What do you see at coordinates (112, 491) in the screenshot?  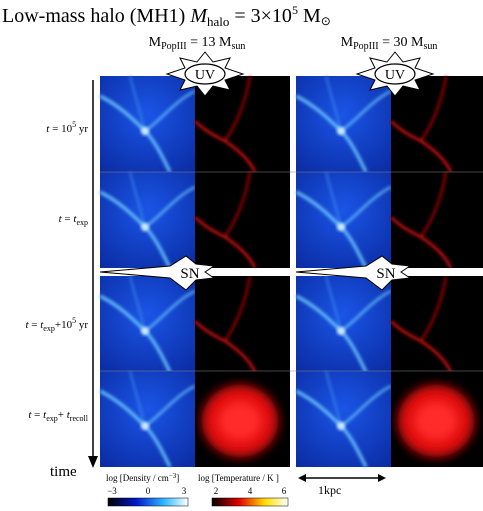 I see `colorbar-tick: −3` at bounding box center [112, 491].